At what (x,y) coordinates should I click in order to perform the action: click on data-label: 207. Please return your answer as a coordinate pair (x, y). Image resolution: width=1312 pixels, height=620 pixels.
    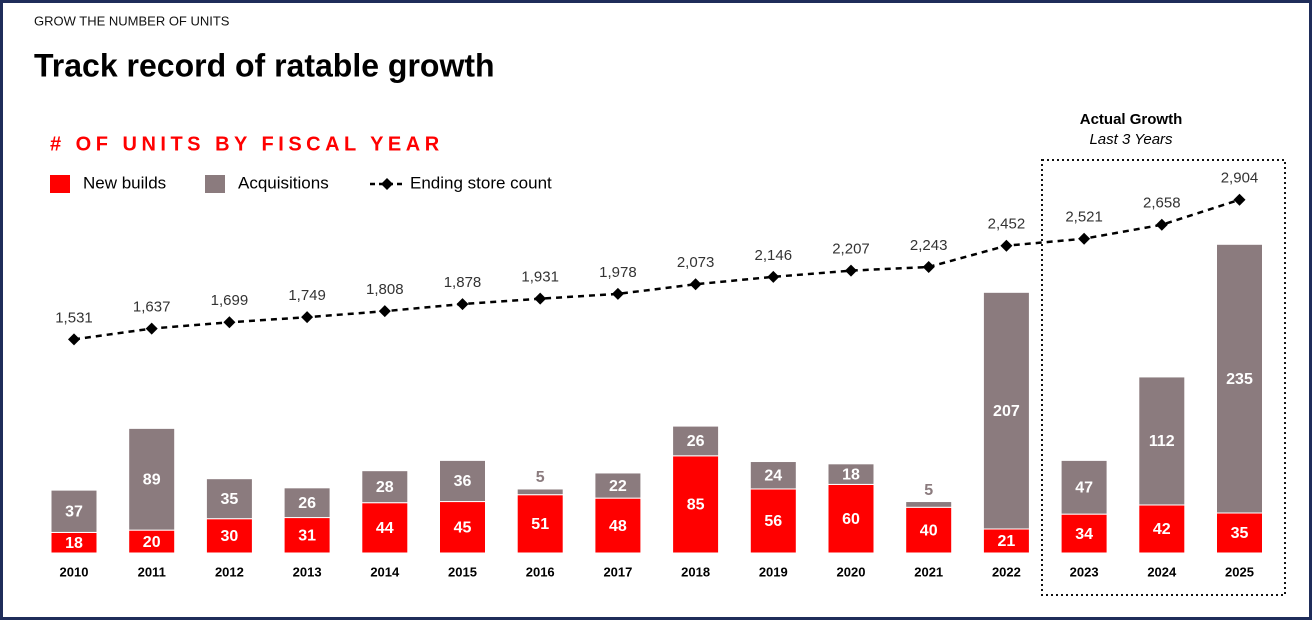
    Looking at the image, I should click on (1006, 411).